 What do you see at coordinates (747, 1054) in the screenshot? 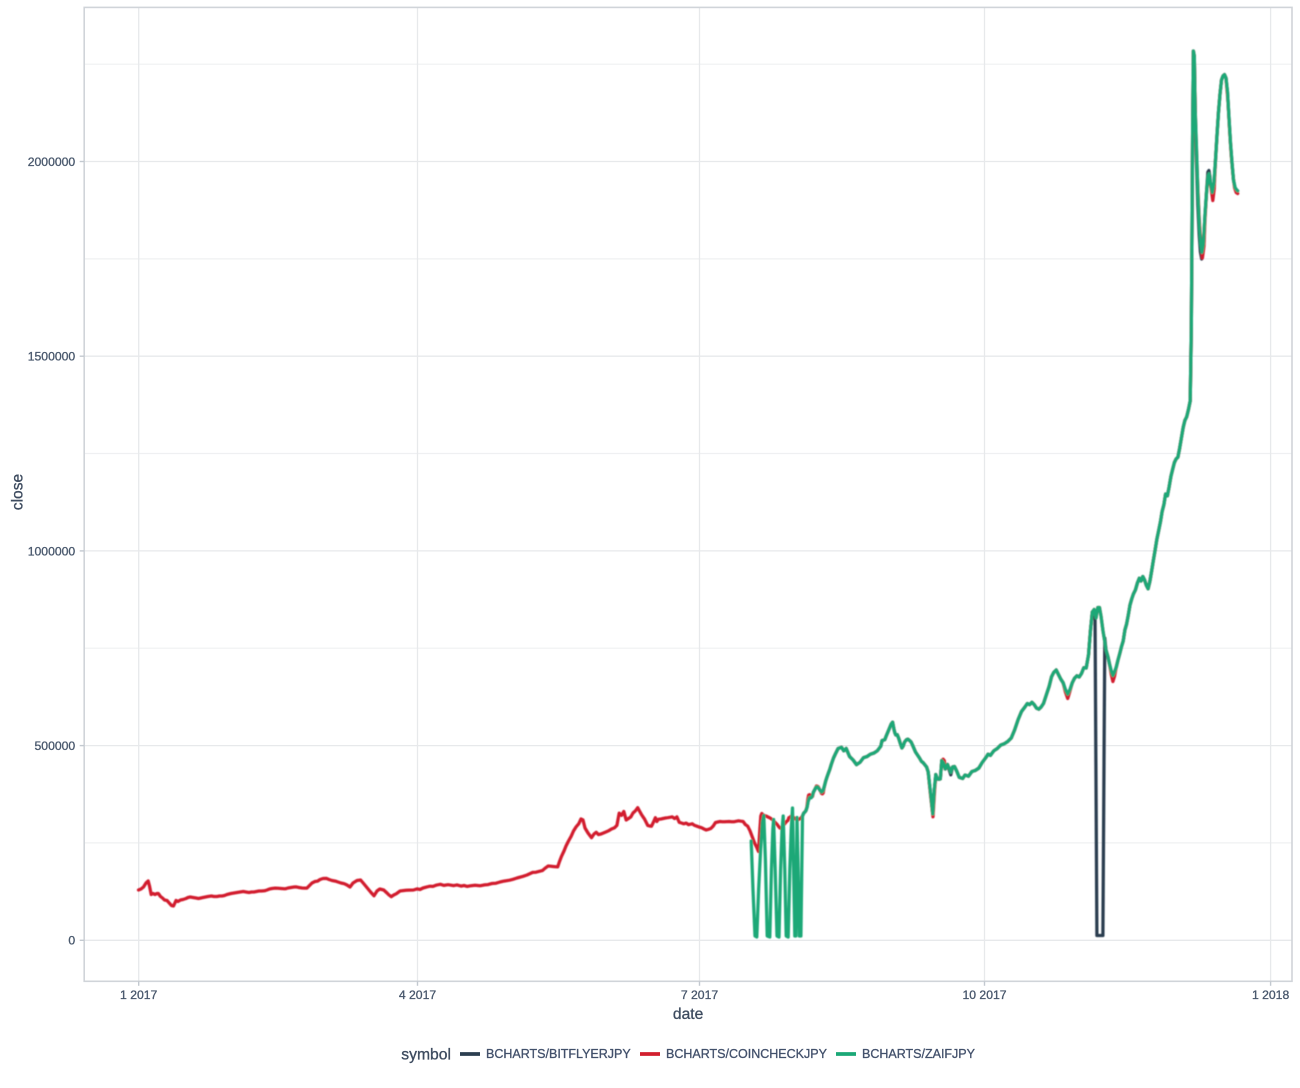
I see `svg-text: BCHARTS/COINCHECKJPY` at bounding box center [747, 1054].